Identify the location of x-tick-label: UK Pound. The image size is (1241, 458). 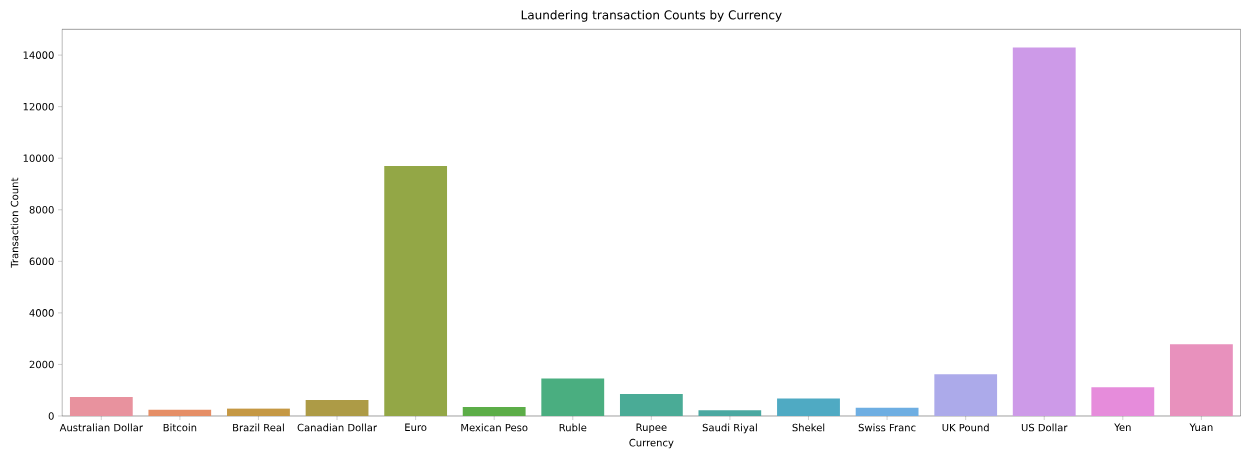
(965, 427).